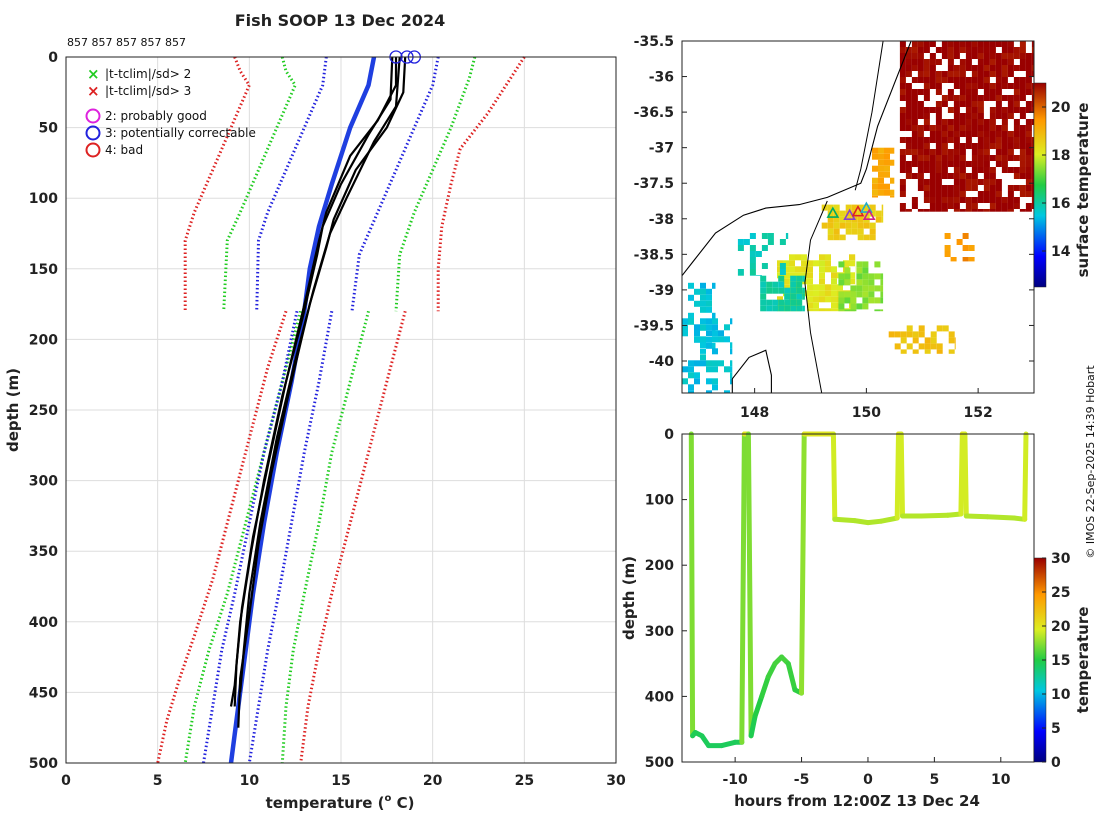 This screenshot has width=1100, height=820. Describe the element at coordinates (866, 413) in the screenshot. I see `map-x-tick: 150` at that location.